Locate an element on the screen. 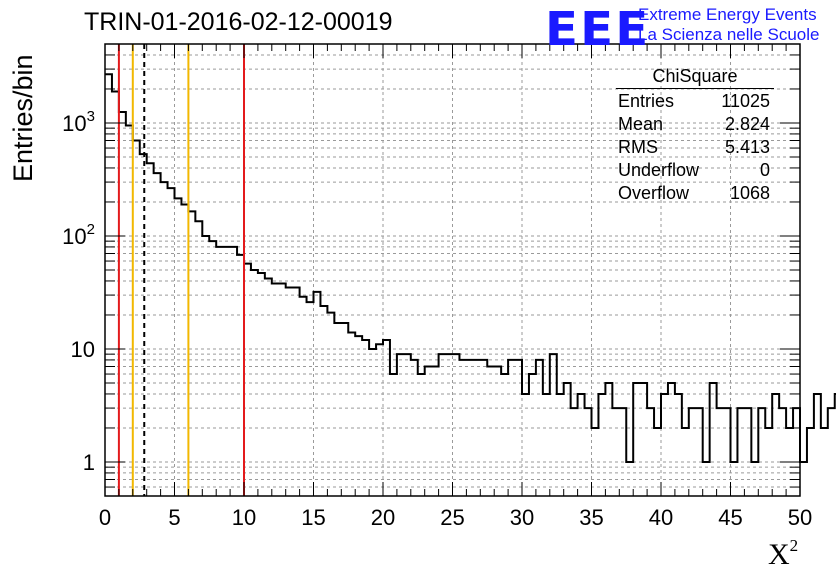 The image size is (836, 572). stats-row-mean: Mean 2.824 is located at coordinates (695, 124).